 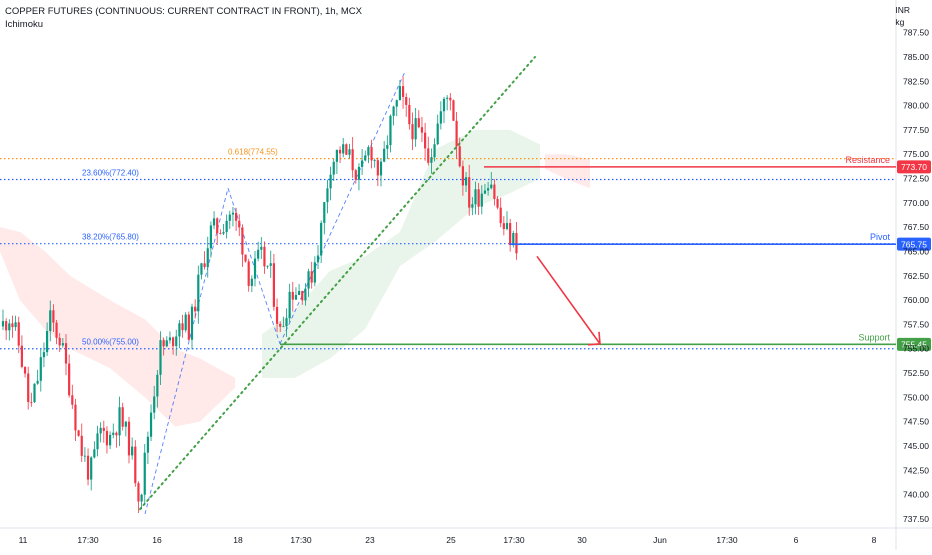 I want to click on level-price-tag-resistance, so click(x=914, y=167).